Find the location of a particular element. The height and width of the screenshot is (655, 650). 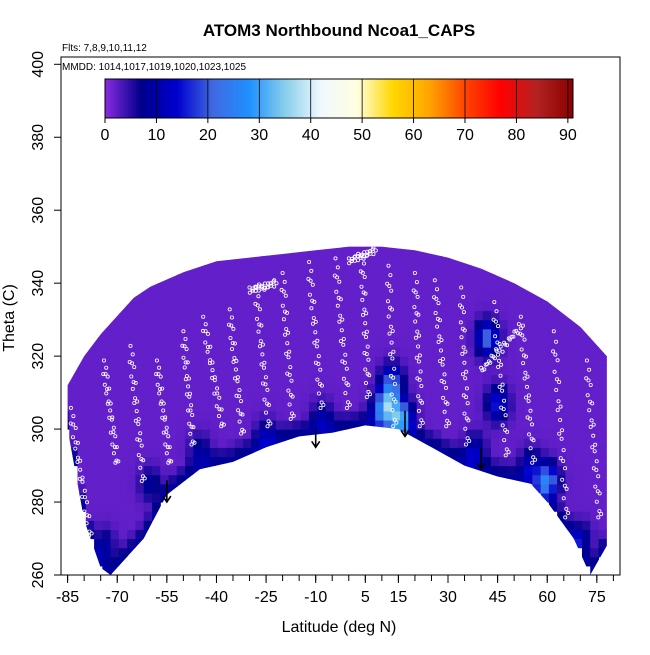

x-tick-label: 15 is located at coordinates (398, 597).